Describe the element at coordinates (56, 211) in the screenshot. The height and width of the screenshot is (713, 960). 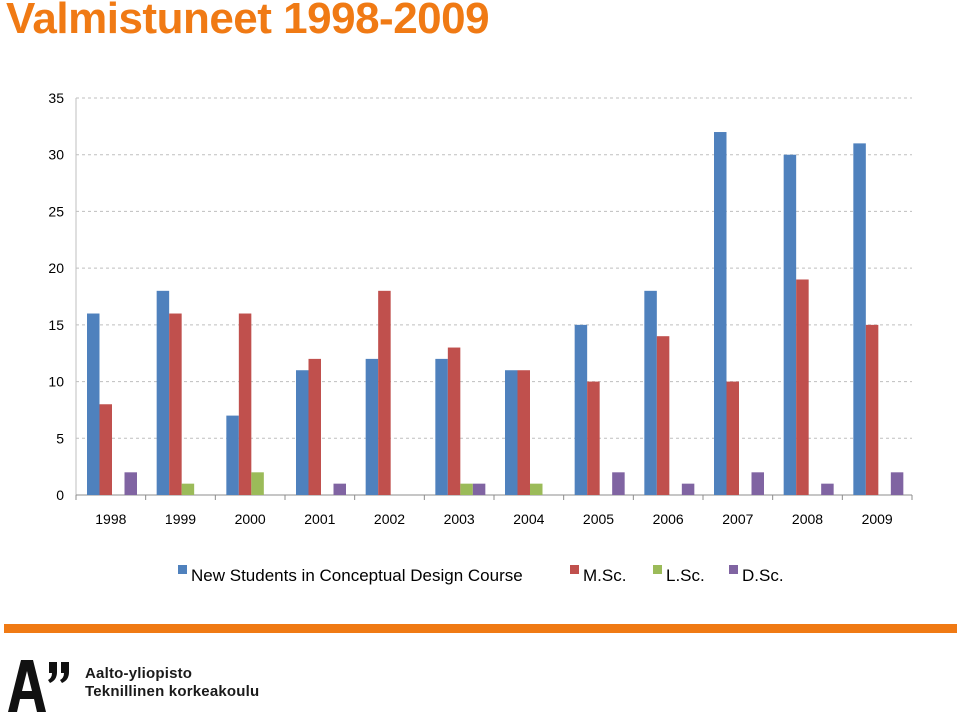
I see `y-tick-label: 25` at that location.